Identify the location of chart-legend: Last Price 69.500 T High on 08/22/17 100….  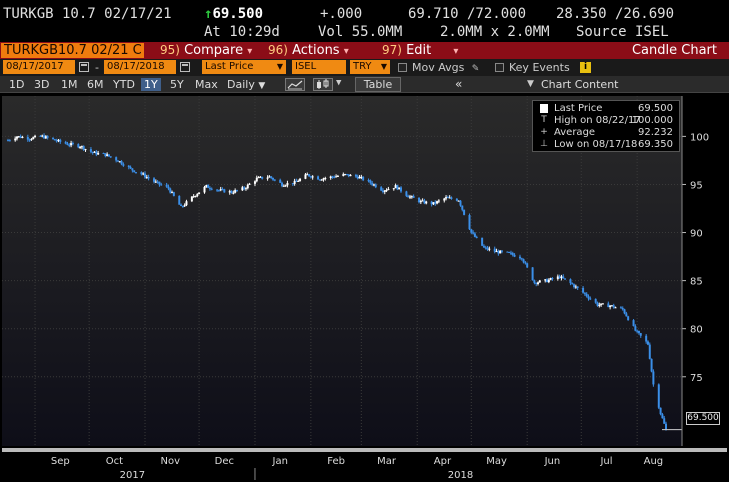
(606, 126).